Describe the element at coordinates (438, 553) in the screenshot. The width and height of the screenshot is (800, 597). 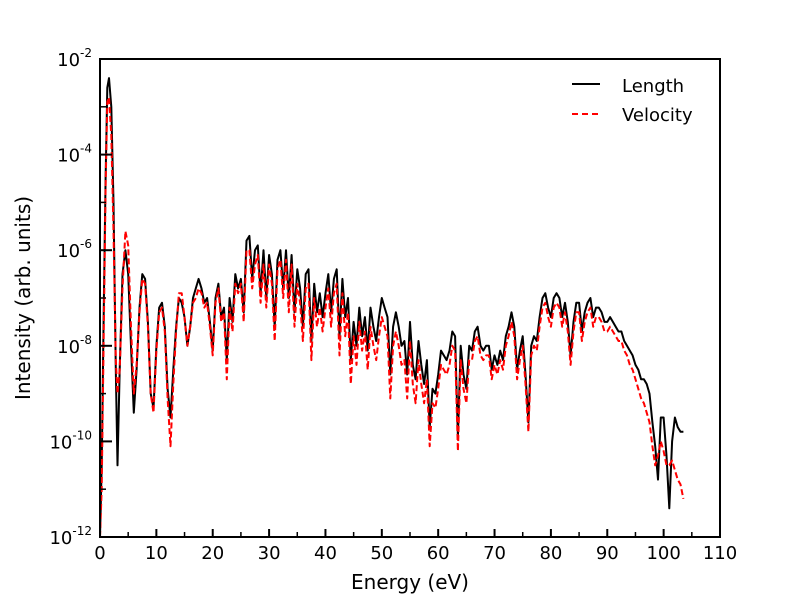
I see `x-tick-label: 60` at that location.